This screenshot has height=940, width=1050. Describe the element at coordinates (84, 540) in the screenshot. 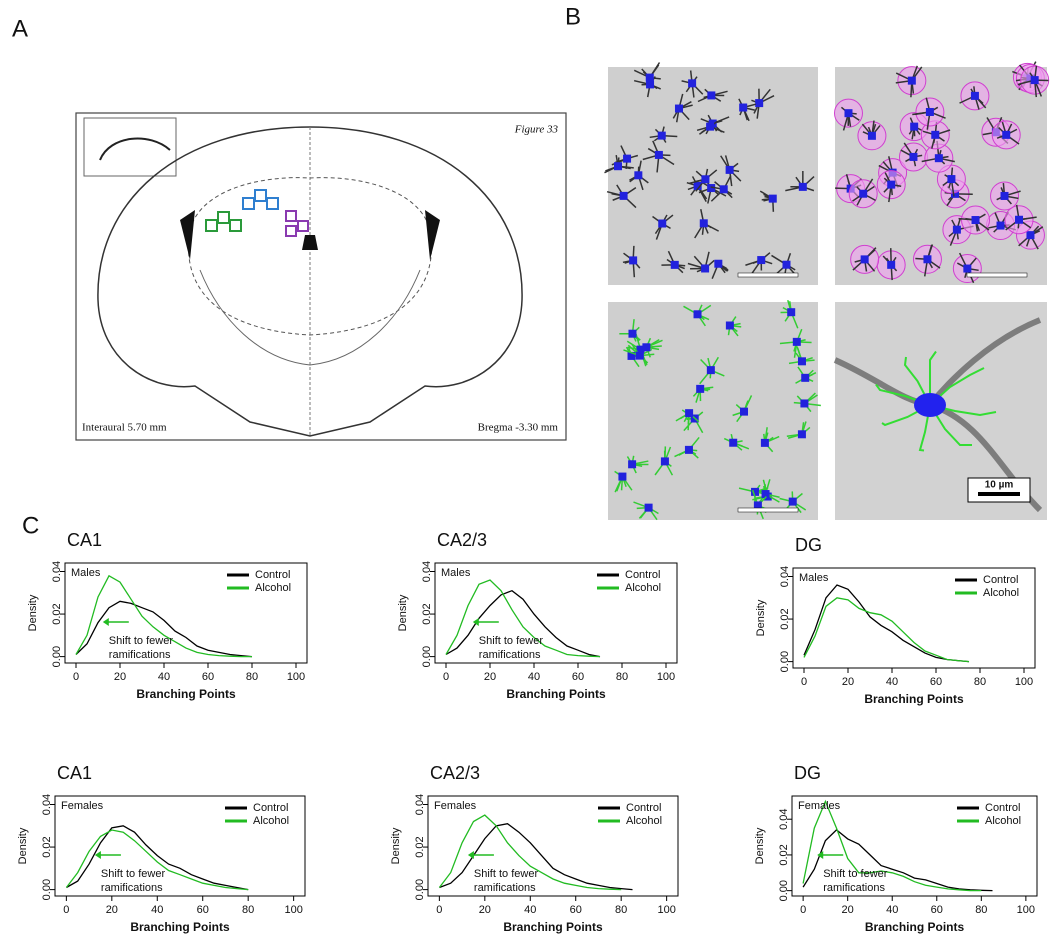

I see `chart-title: CA1` at that location.